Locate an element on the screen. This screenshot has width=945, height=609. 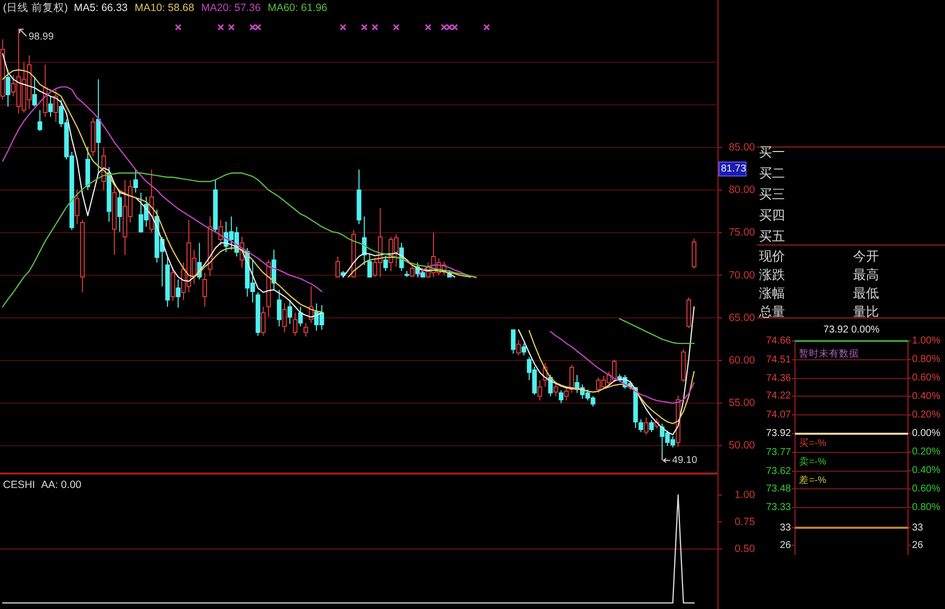
text: 买三 is located at coordinates (772, 194).